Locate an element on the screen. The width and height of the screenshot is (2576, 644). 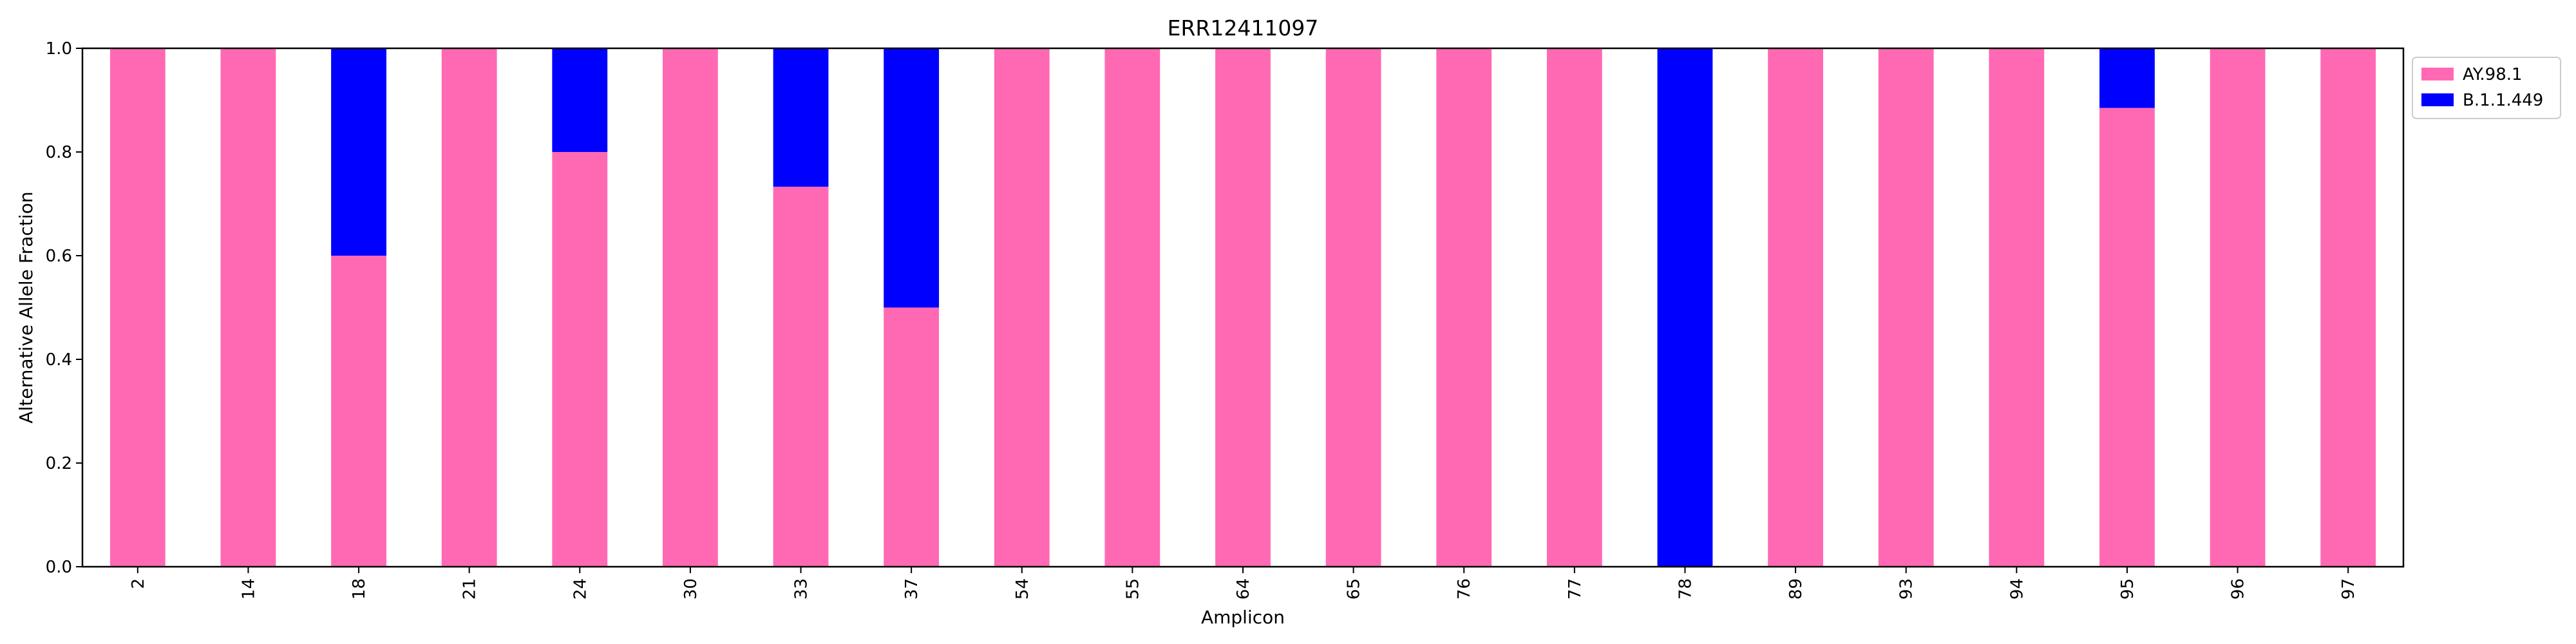
legend-label-b-1-1-449: B.1.1.449 is located at coordinates (2503, 100).